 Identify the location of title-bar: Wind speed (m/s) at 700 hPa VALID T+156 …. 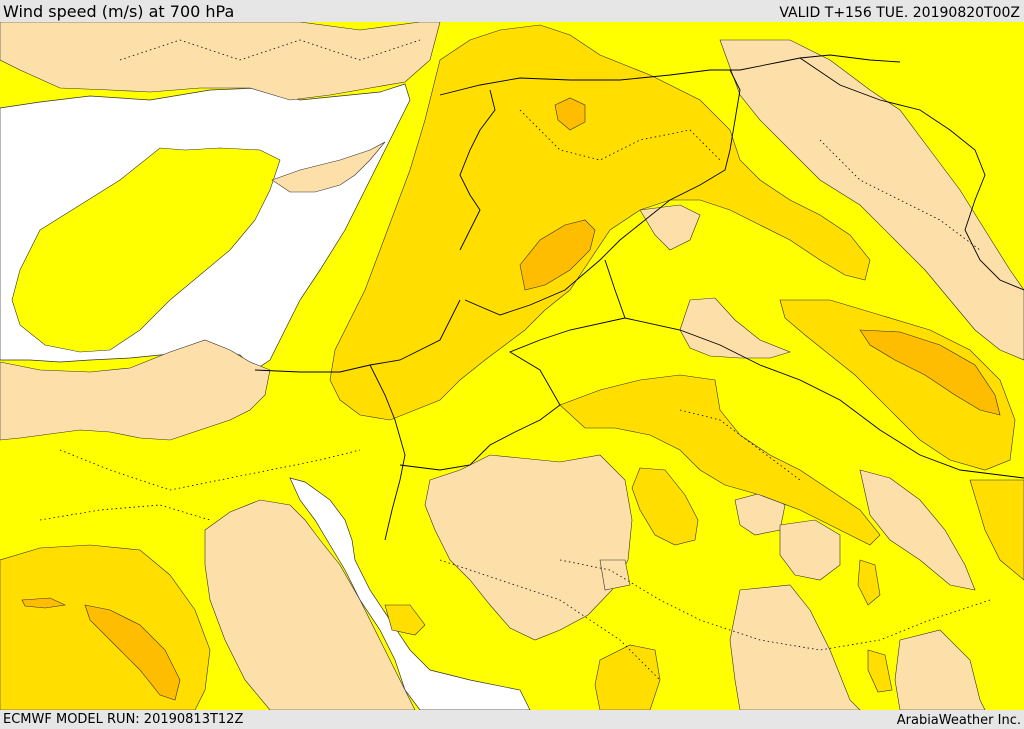
(512, 11).